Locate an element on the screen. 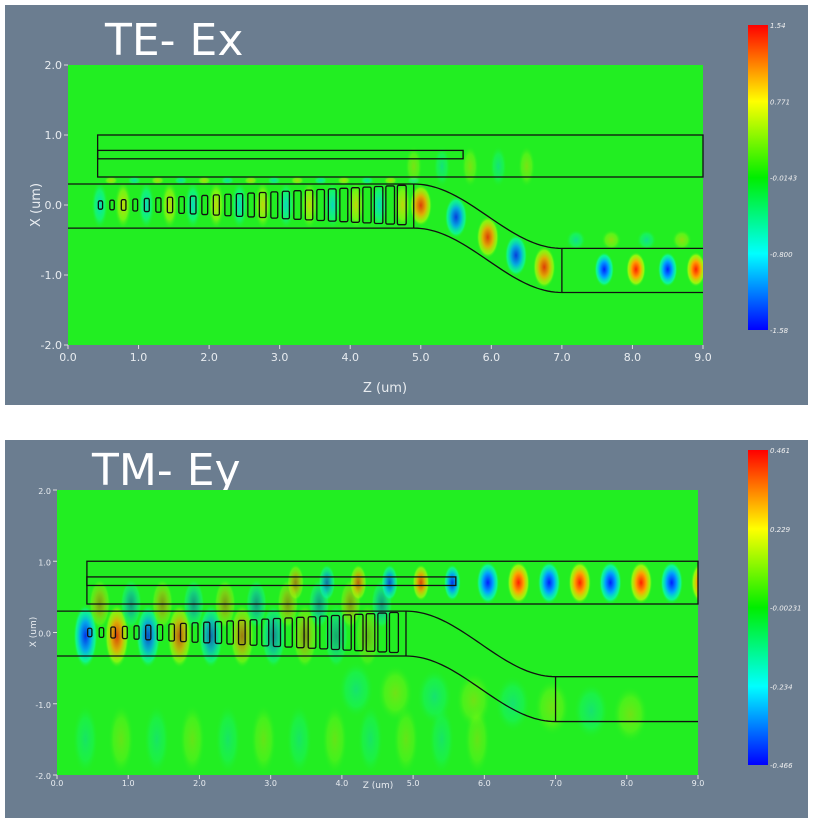  y-tick-label: 2.0 is located at coordinates (44, 491).